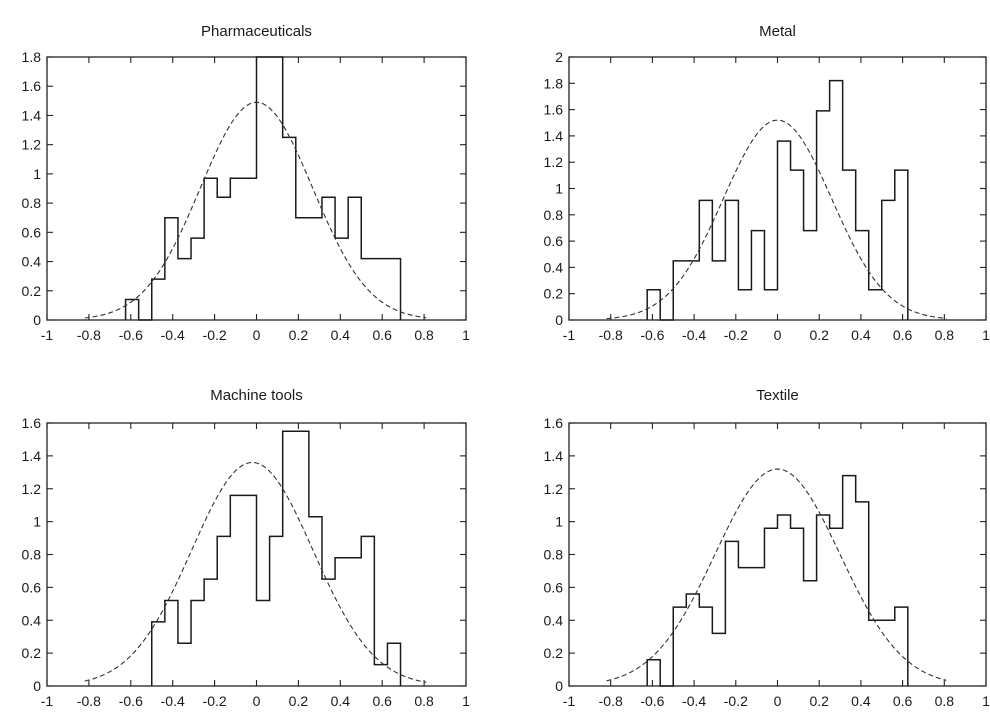 Image resolution: width=990 pixels, height=713 pixels. Describe the element at coordinates (559, 57) in the screenshot. I see `y-tick-label: 2` at that location.